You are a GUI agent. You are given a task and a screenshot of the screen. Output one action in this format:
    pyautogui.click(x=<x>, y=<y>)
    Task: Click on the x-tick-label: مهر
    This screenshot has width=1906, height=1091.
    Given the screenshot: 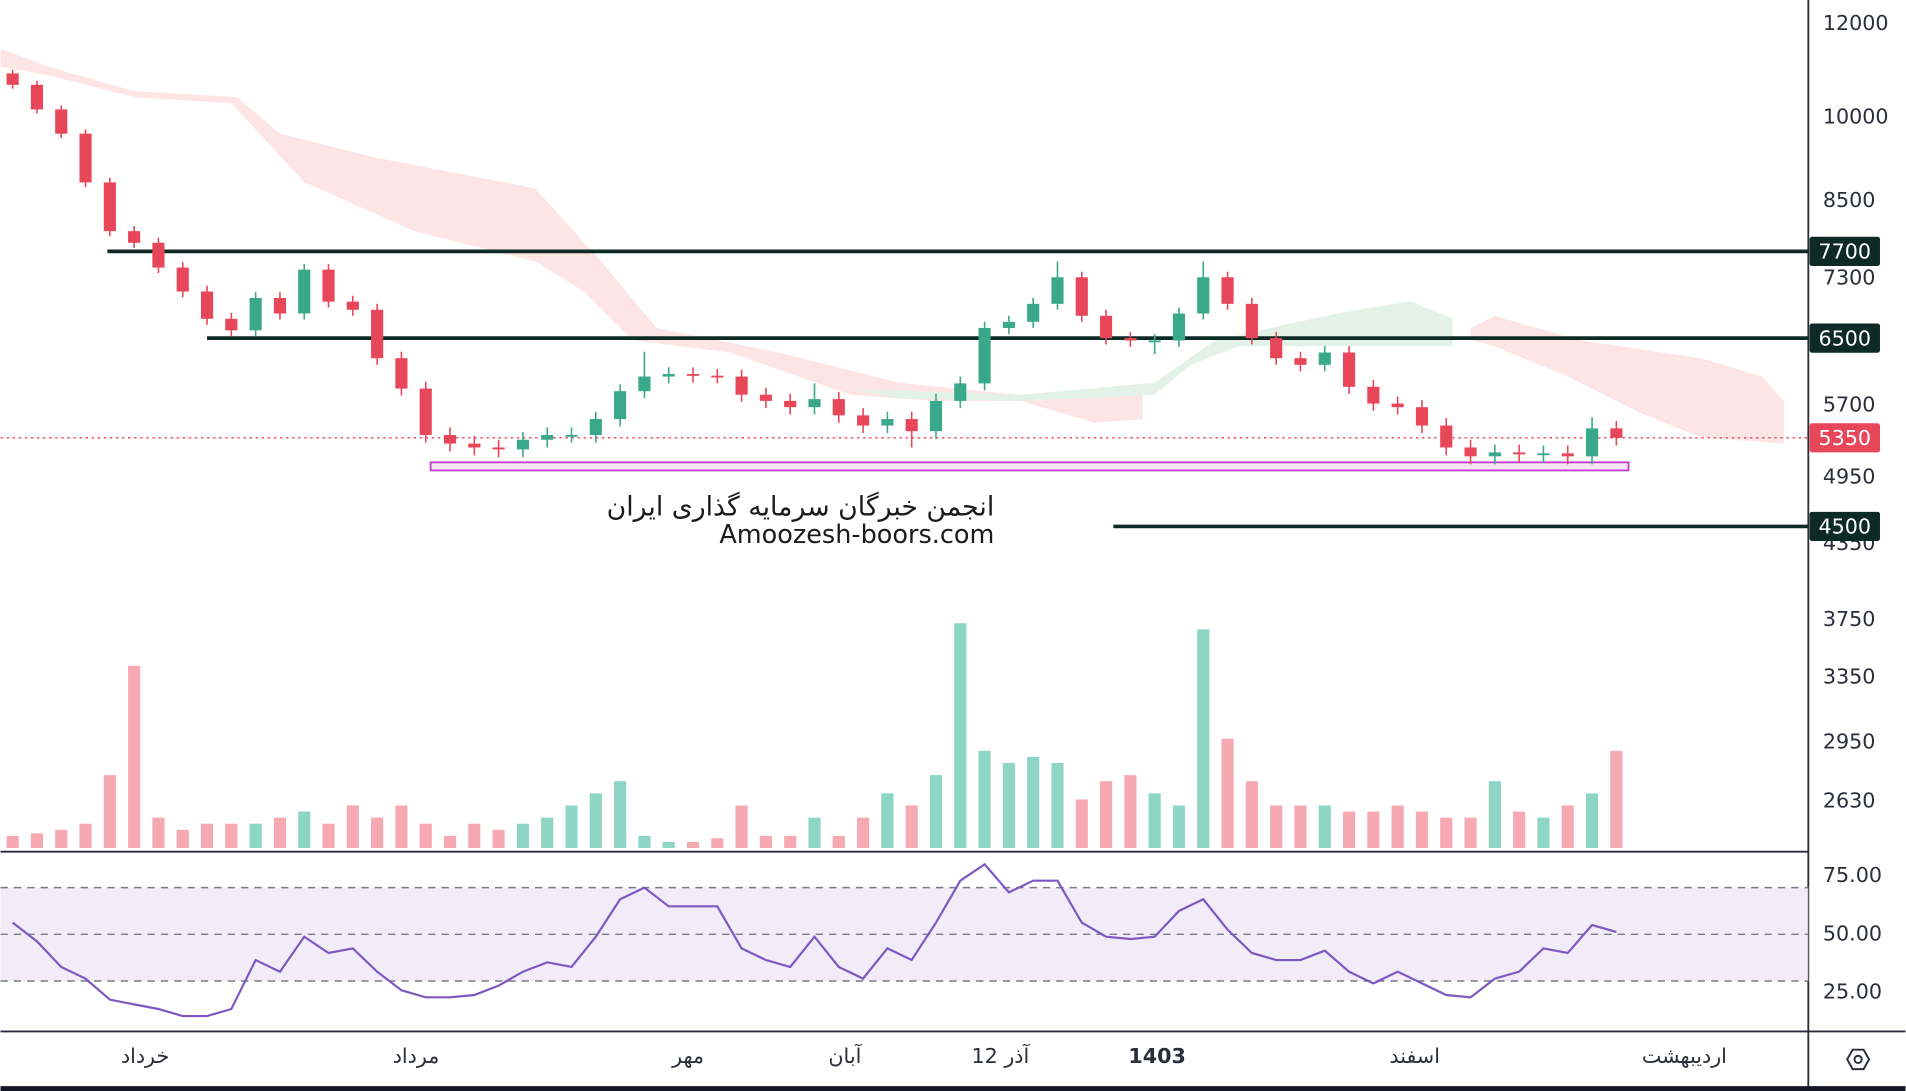 What is the action you would take?
    pyautogui.click(x=687, y=1056)
    